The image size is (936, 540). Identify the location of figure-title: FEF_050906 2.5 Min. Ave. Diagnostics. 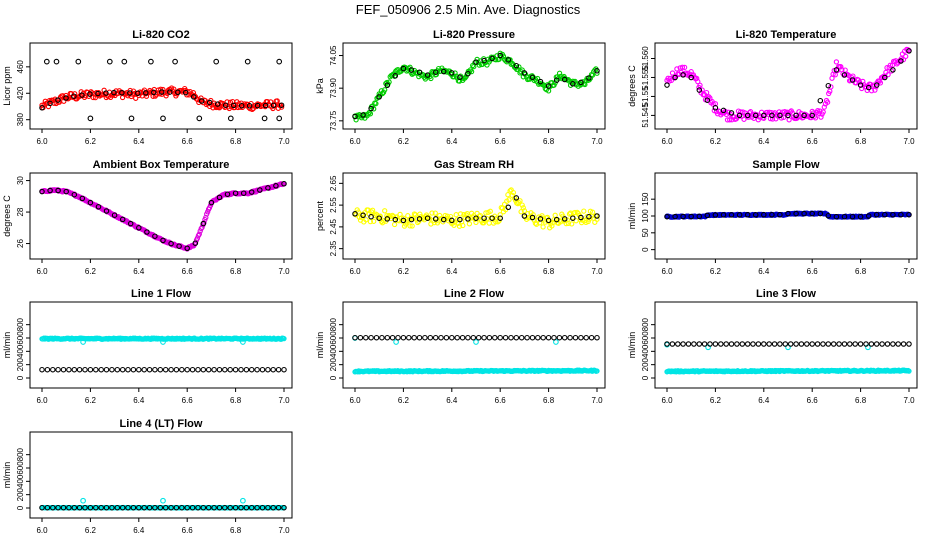
(468, 9).